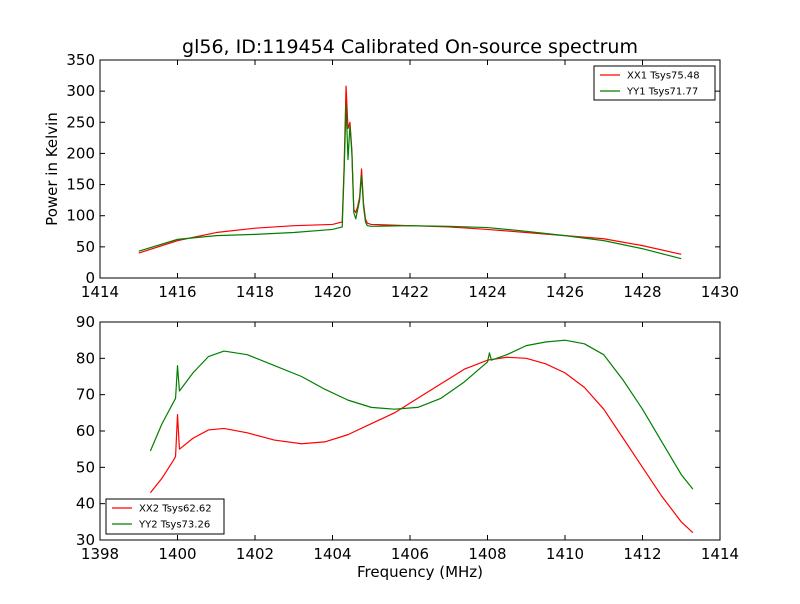 The width and height of the screenshot is (800, 604). What do you see at coordinates (177, 554) in the screenshot?
I see `x-tick-label: 1400` at bounding box center [177, 554].